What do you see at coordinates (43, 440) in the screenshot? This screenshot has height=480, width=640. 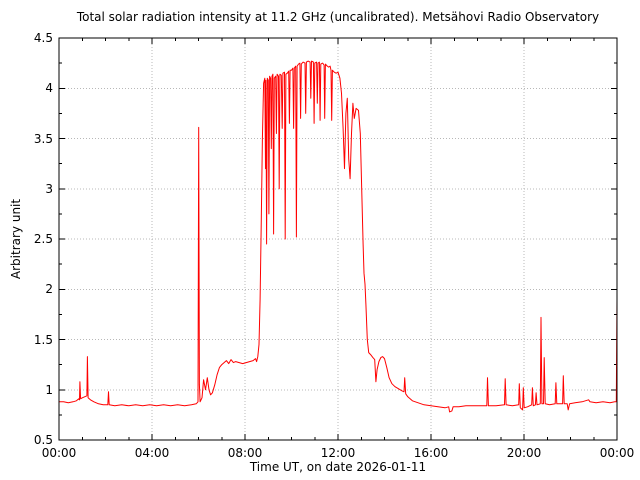 I see `y-tick-label: 0.5` at bounding box center [43, 440].